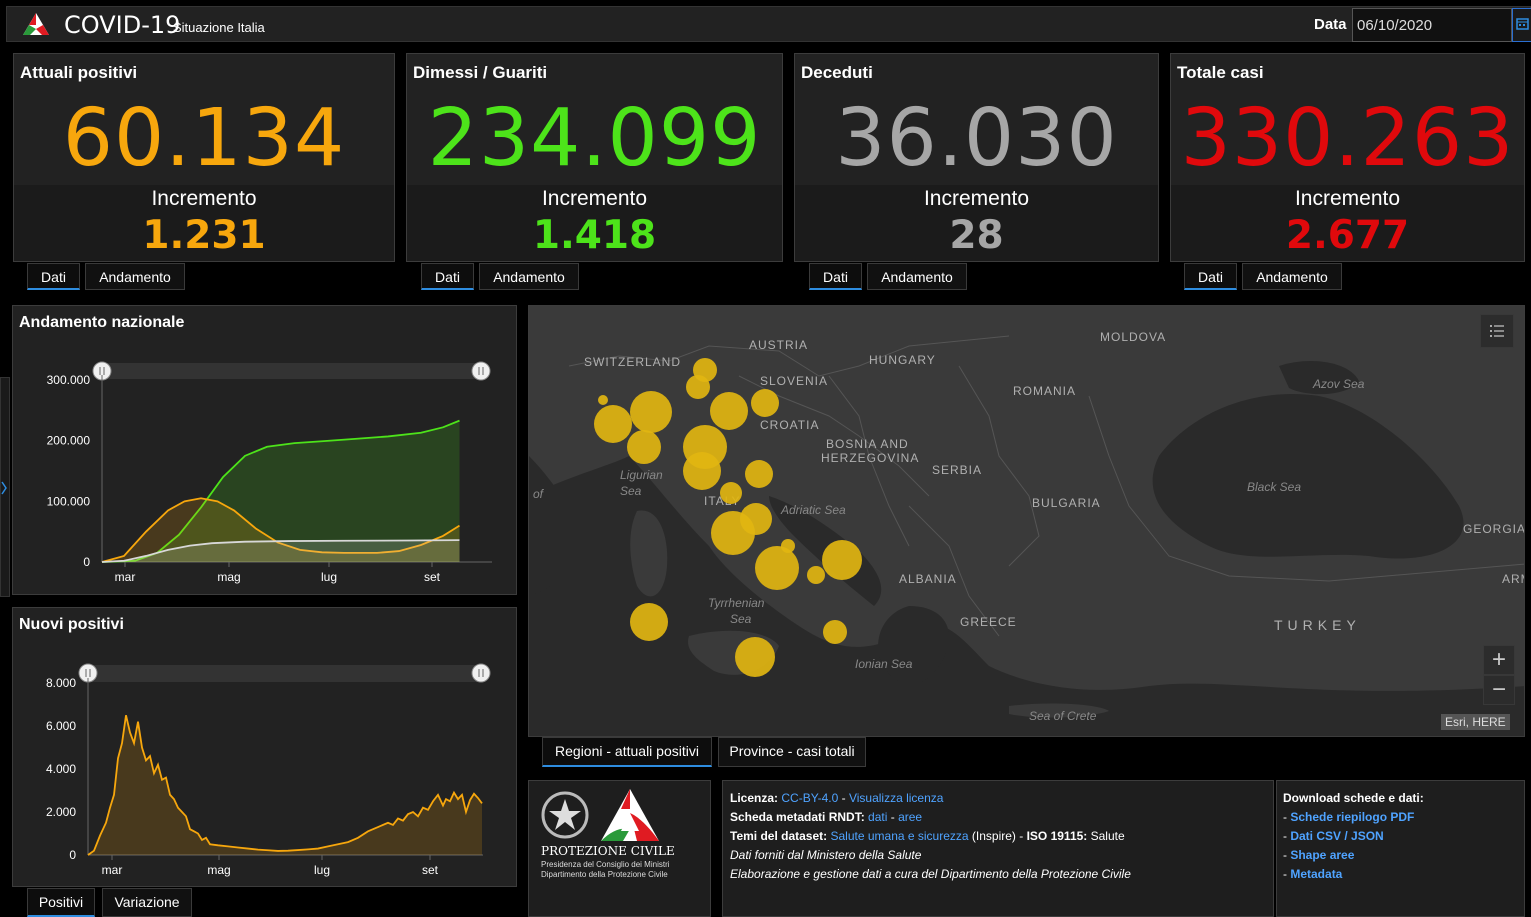 The height and width of the screenshot is (917, 1531). Describe the element at coordinates (792, 752) in the screenshot. I see `tab-province: Province - casi totali` at that location.